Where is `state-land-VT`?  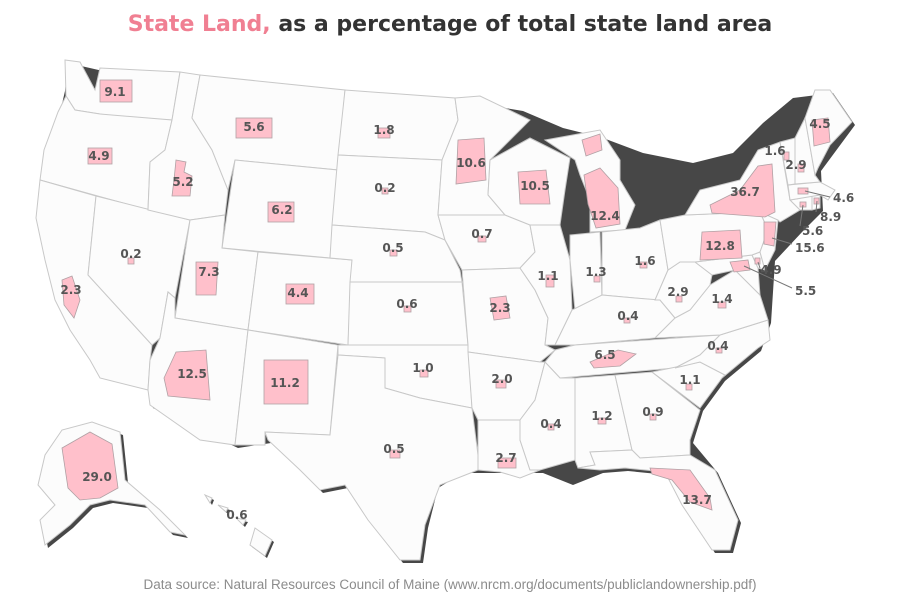
state-land-VT is located at coordinates (786, 156).